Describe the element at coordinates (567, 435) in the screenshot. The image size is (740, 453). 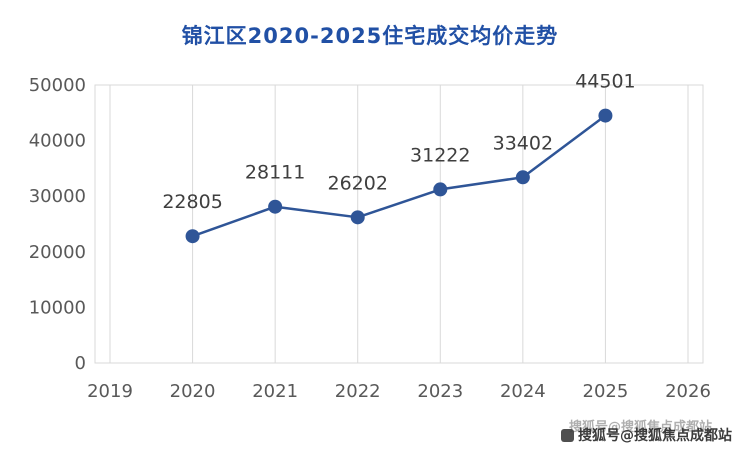
I see `sohu-logo-icon` at that location.